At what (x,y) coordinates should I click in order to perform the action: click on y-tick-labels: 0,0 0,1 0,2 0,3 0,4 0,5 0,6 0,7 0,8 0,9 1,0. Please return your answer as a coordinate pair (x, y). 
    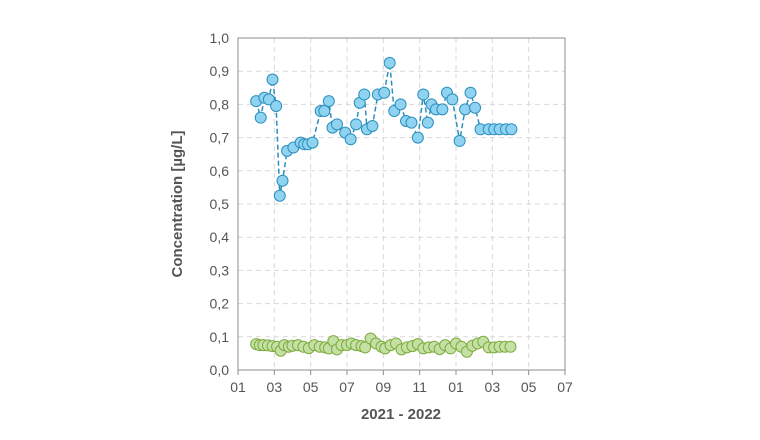
    Looking at the image, I should click on (220, 204).